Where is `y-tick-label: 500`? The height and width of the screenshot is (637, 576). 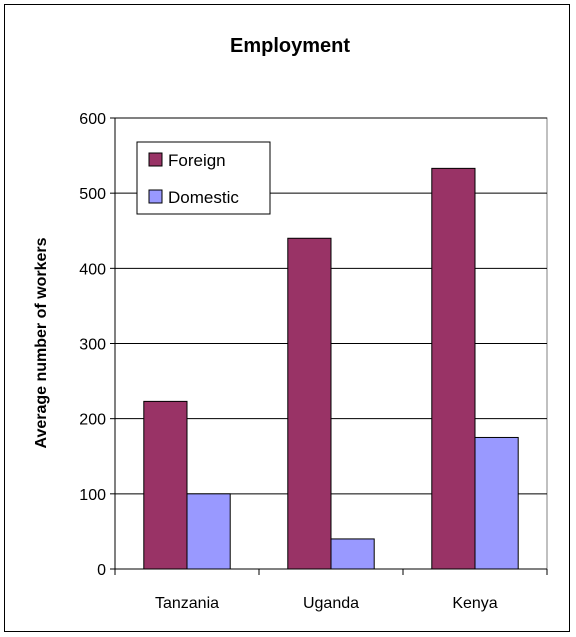 y-tick-label: 500 is located at coordinates (92, 194).